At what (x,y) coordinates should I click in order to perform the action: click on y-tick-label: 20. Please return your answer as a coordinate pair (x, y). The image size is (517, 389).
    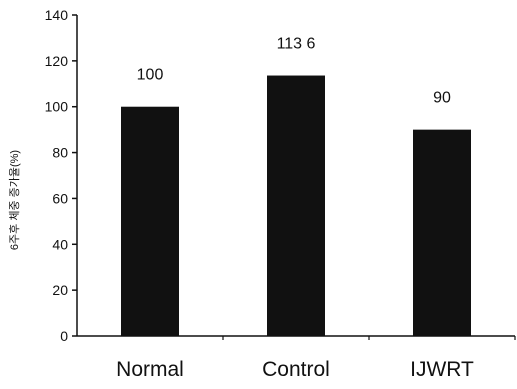
    Looking at the image, I should click on (60, 290).